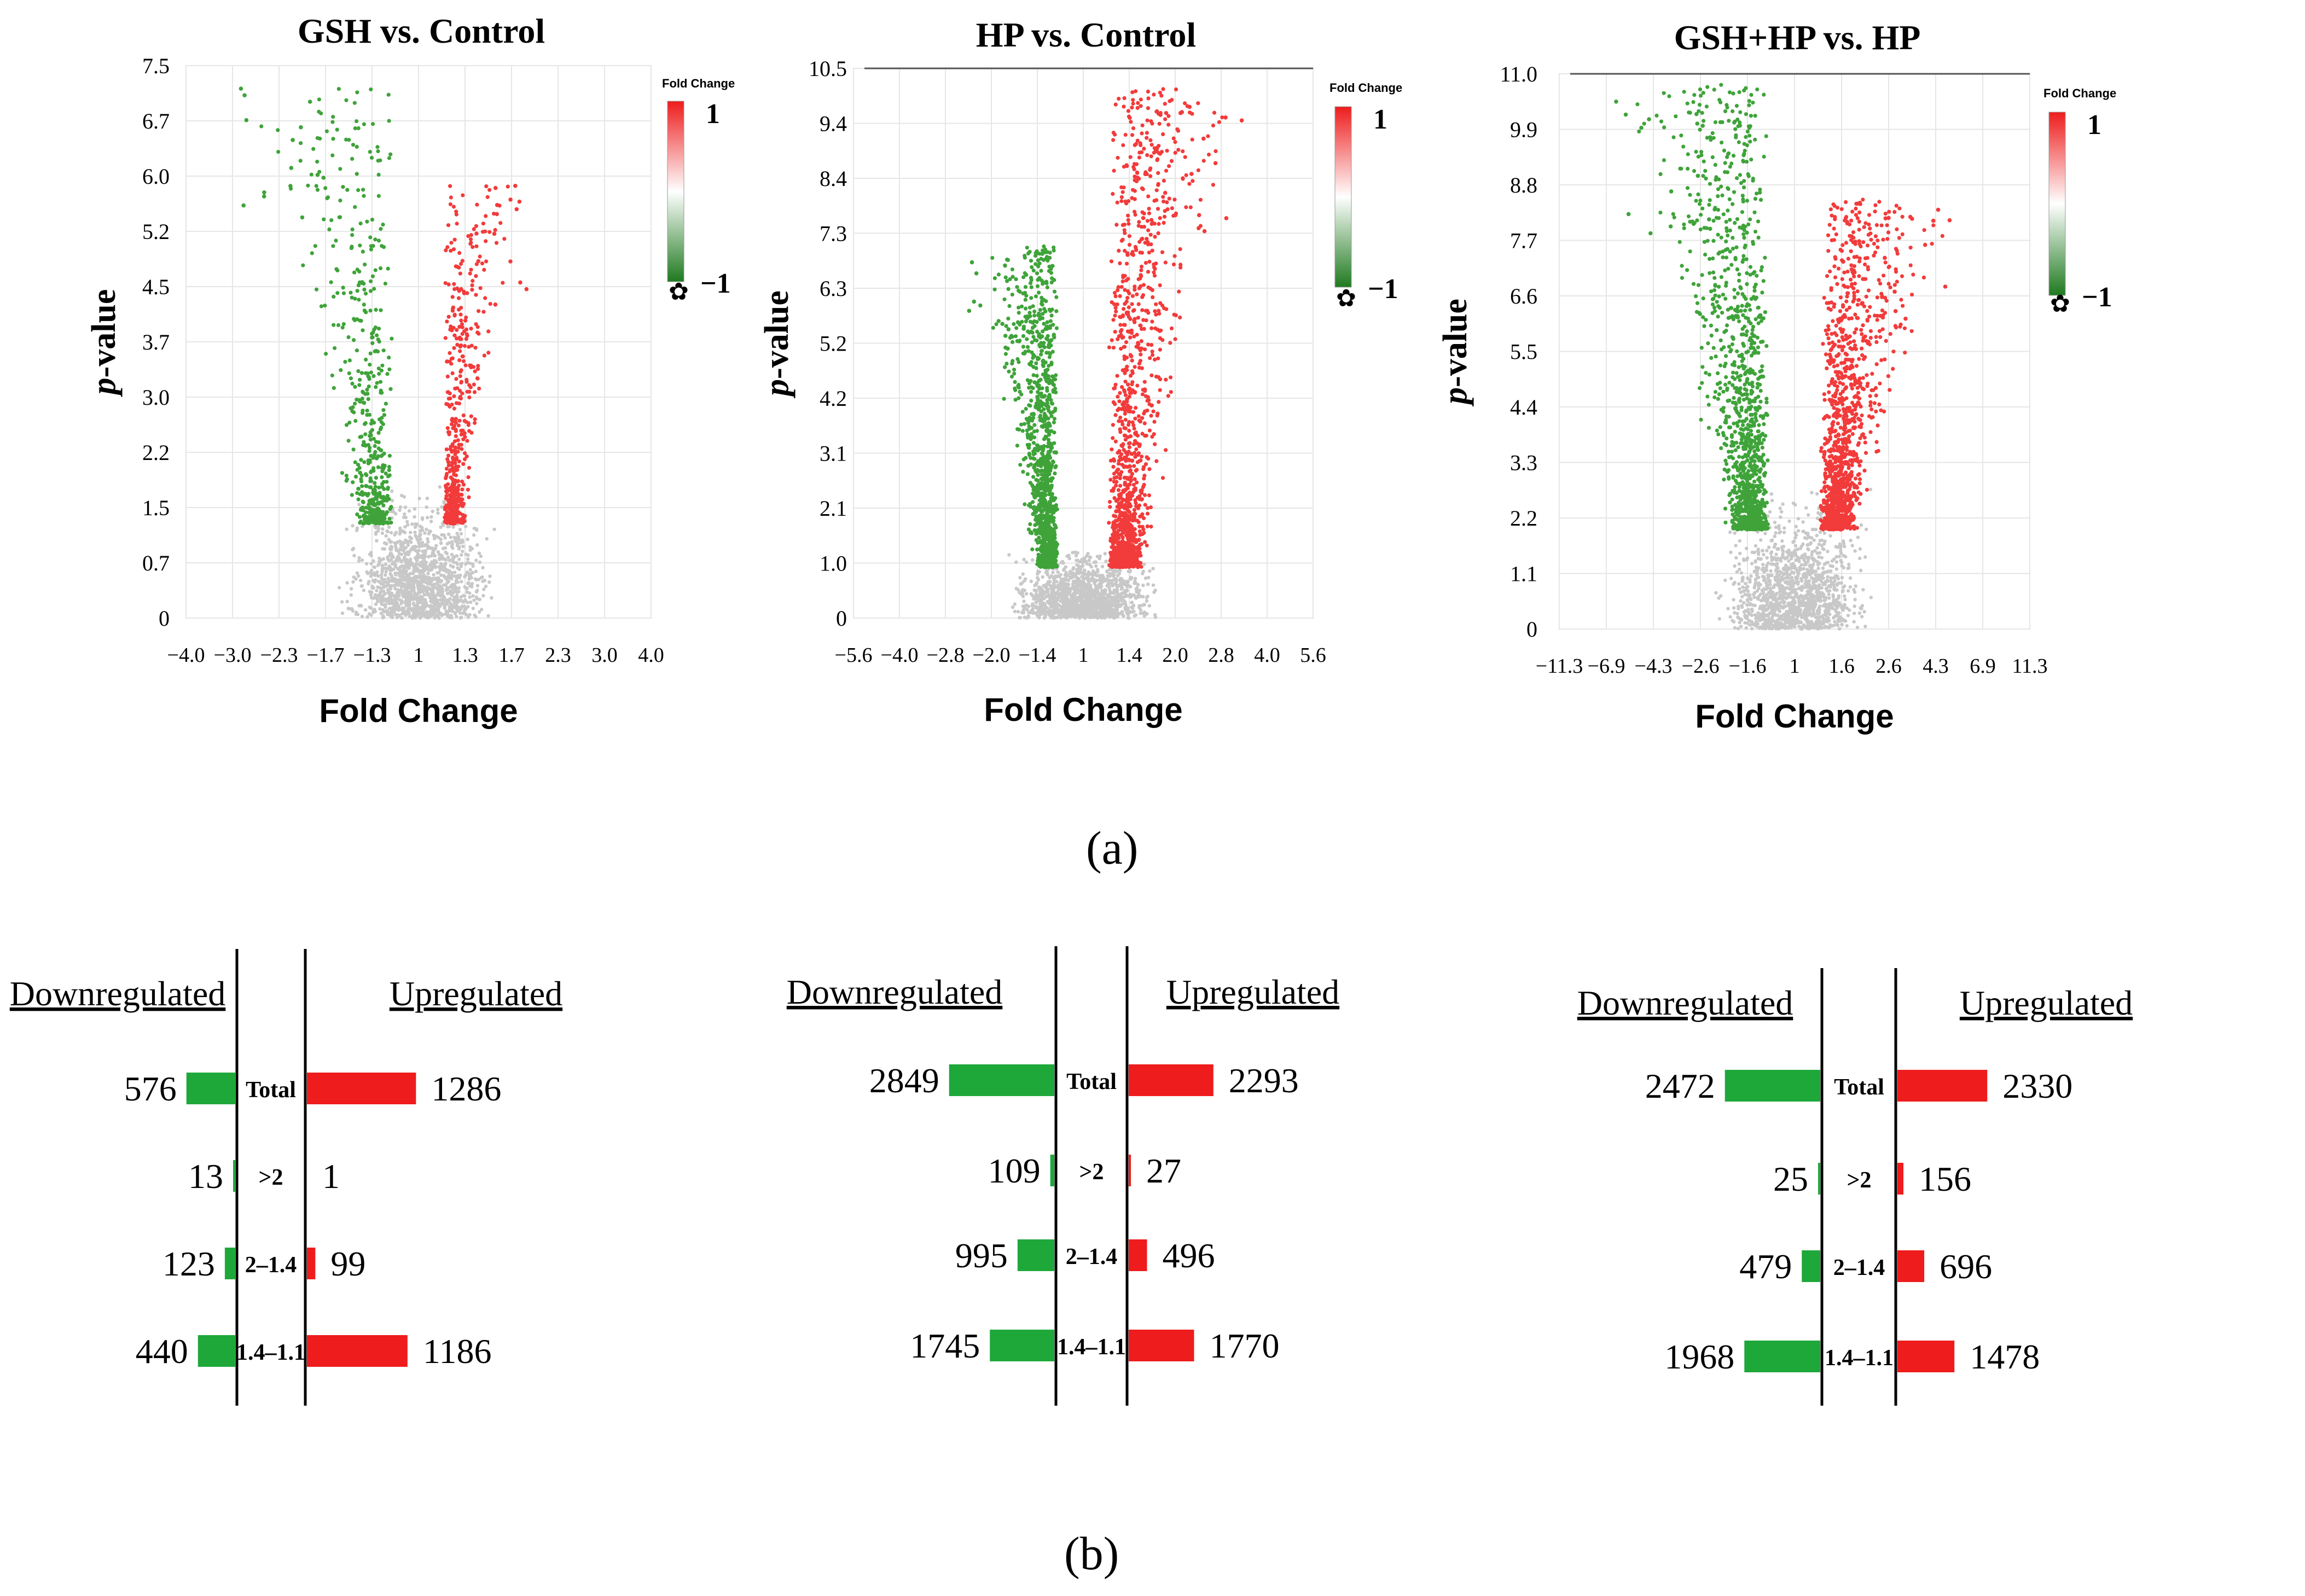 Image resolution: width=2305 pixels, height=1596 pixels. What do you see at coordinates (279, 655) in the screenshot?
I see `x-tick-label: −2.3` at bounding box center [279, 655].